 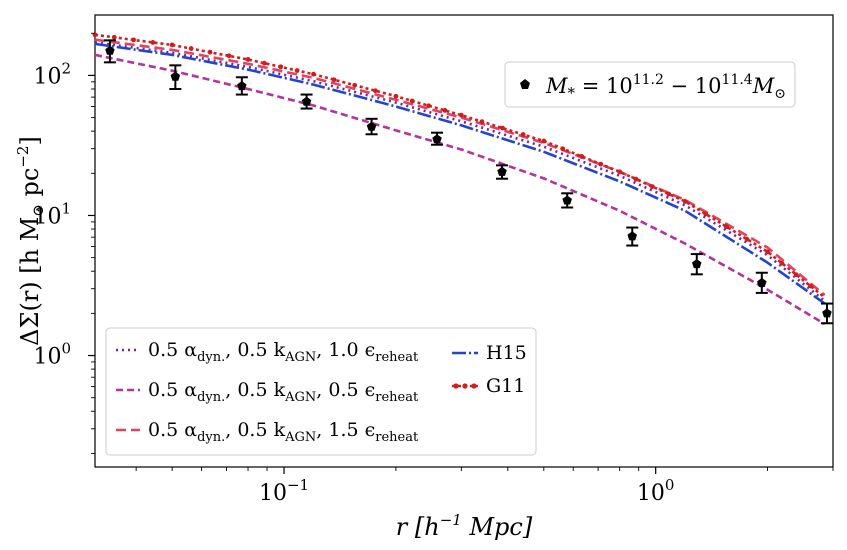 What do you see at coordinates (506, 353) in the screenshot?
I see `legend-label-H15: H15` at bounding box center [506, 353].